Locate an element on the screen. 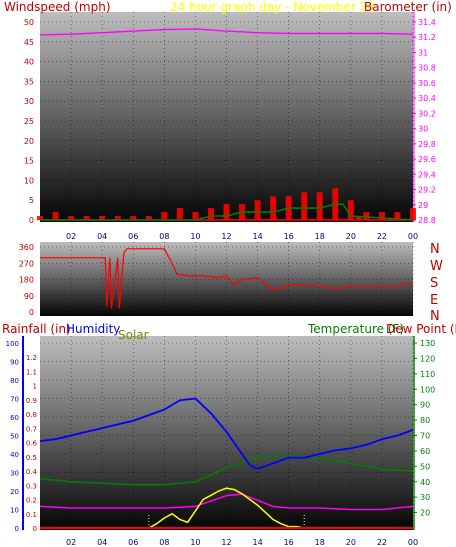 Image resolution: width=456 pixels, height=547 pixels. direction-line is located at coordinates (227, 278).